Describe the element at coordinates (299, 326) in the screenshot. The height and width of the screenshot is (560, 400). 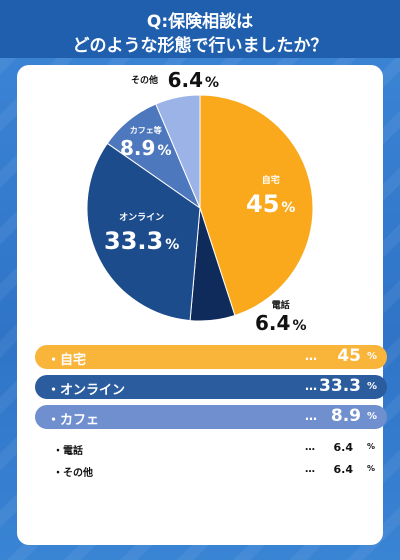
I see `slice-unit-phone: %` at that location.